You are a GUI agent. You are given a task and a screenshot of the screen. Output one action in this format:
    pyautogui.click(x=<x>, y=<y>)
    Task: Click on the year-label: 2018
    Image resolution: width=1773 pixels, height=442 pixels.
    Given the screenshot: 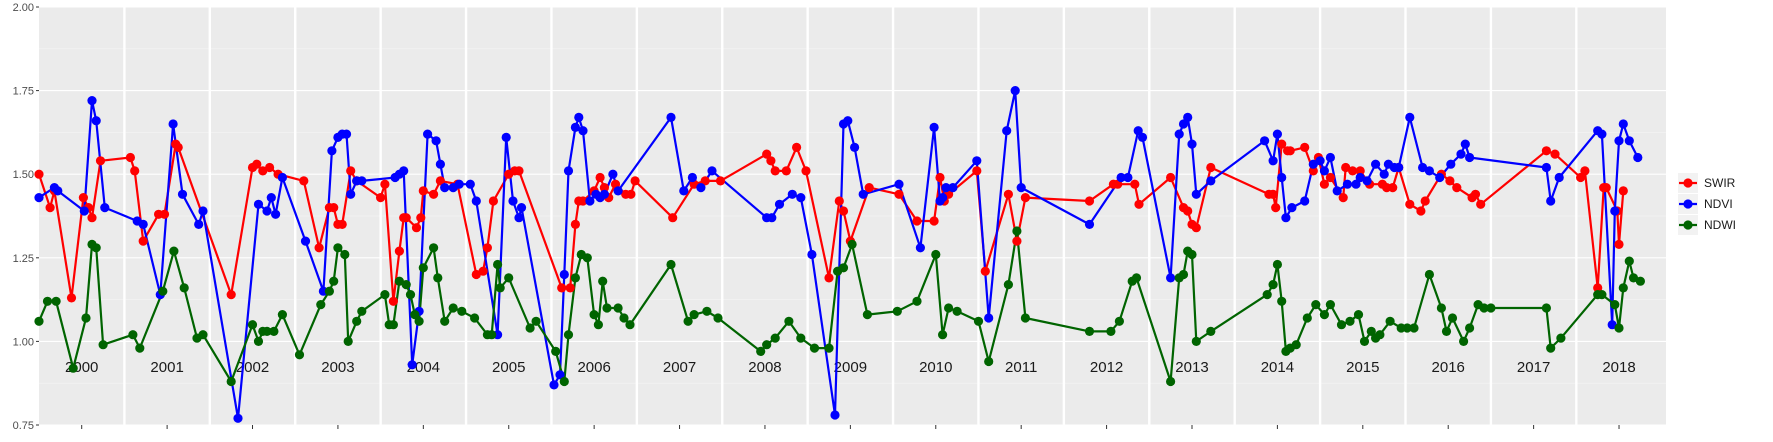 What is the action you would take?
    pyautogui.click(x=1618, y=367)
    